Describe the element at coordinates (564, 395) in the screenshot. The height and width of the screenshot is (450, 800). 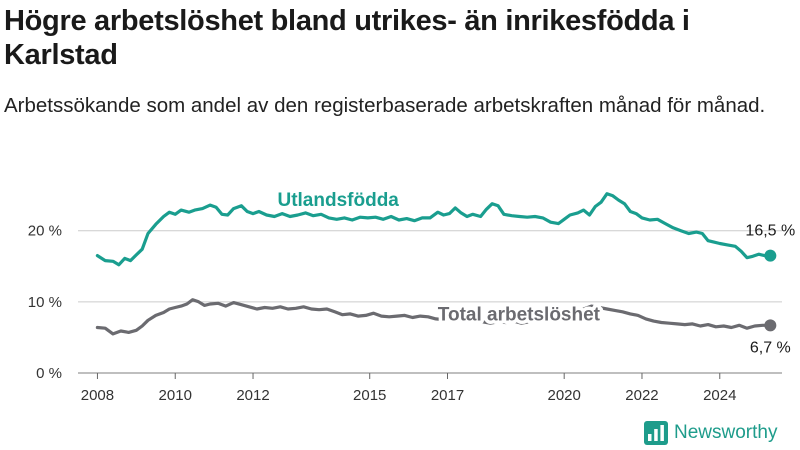
I see `x-tick-label: 2020` at that location.